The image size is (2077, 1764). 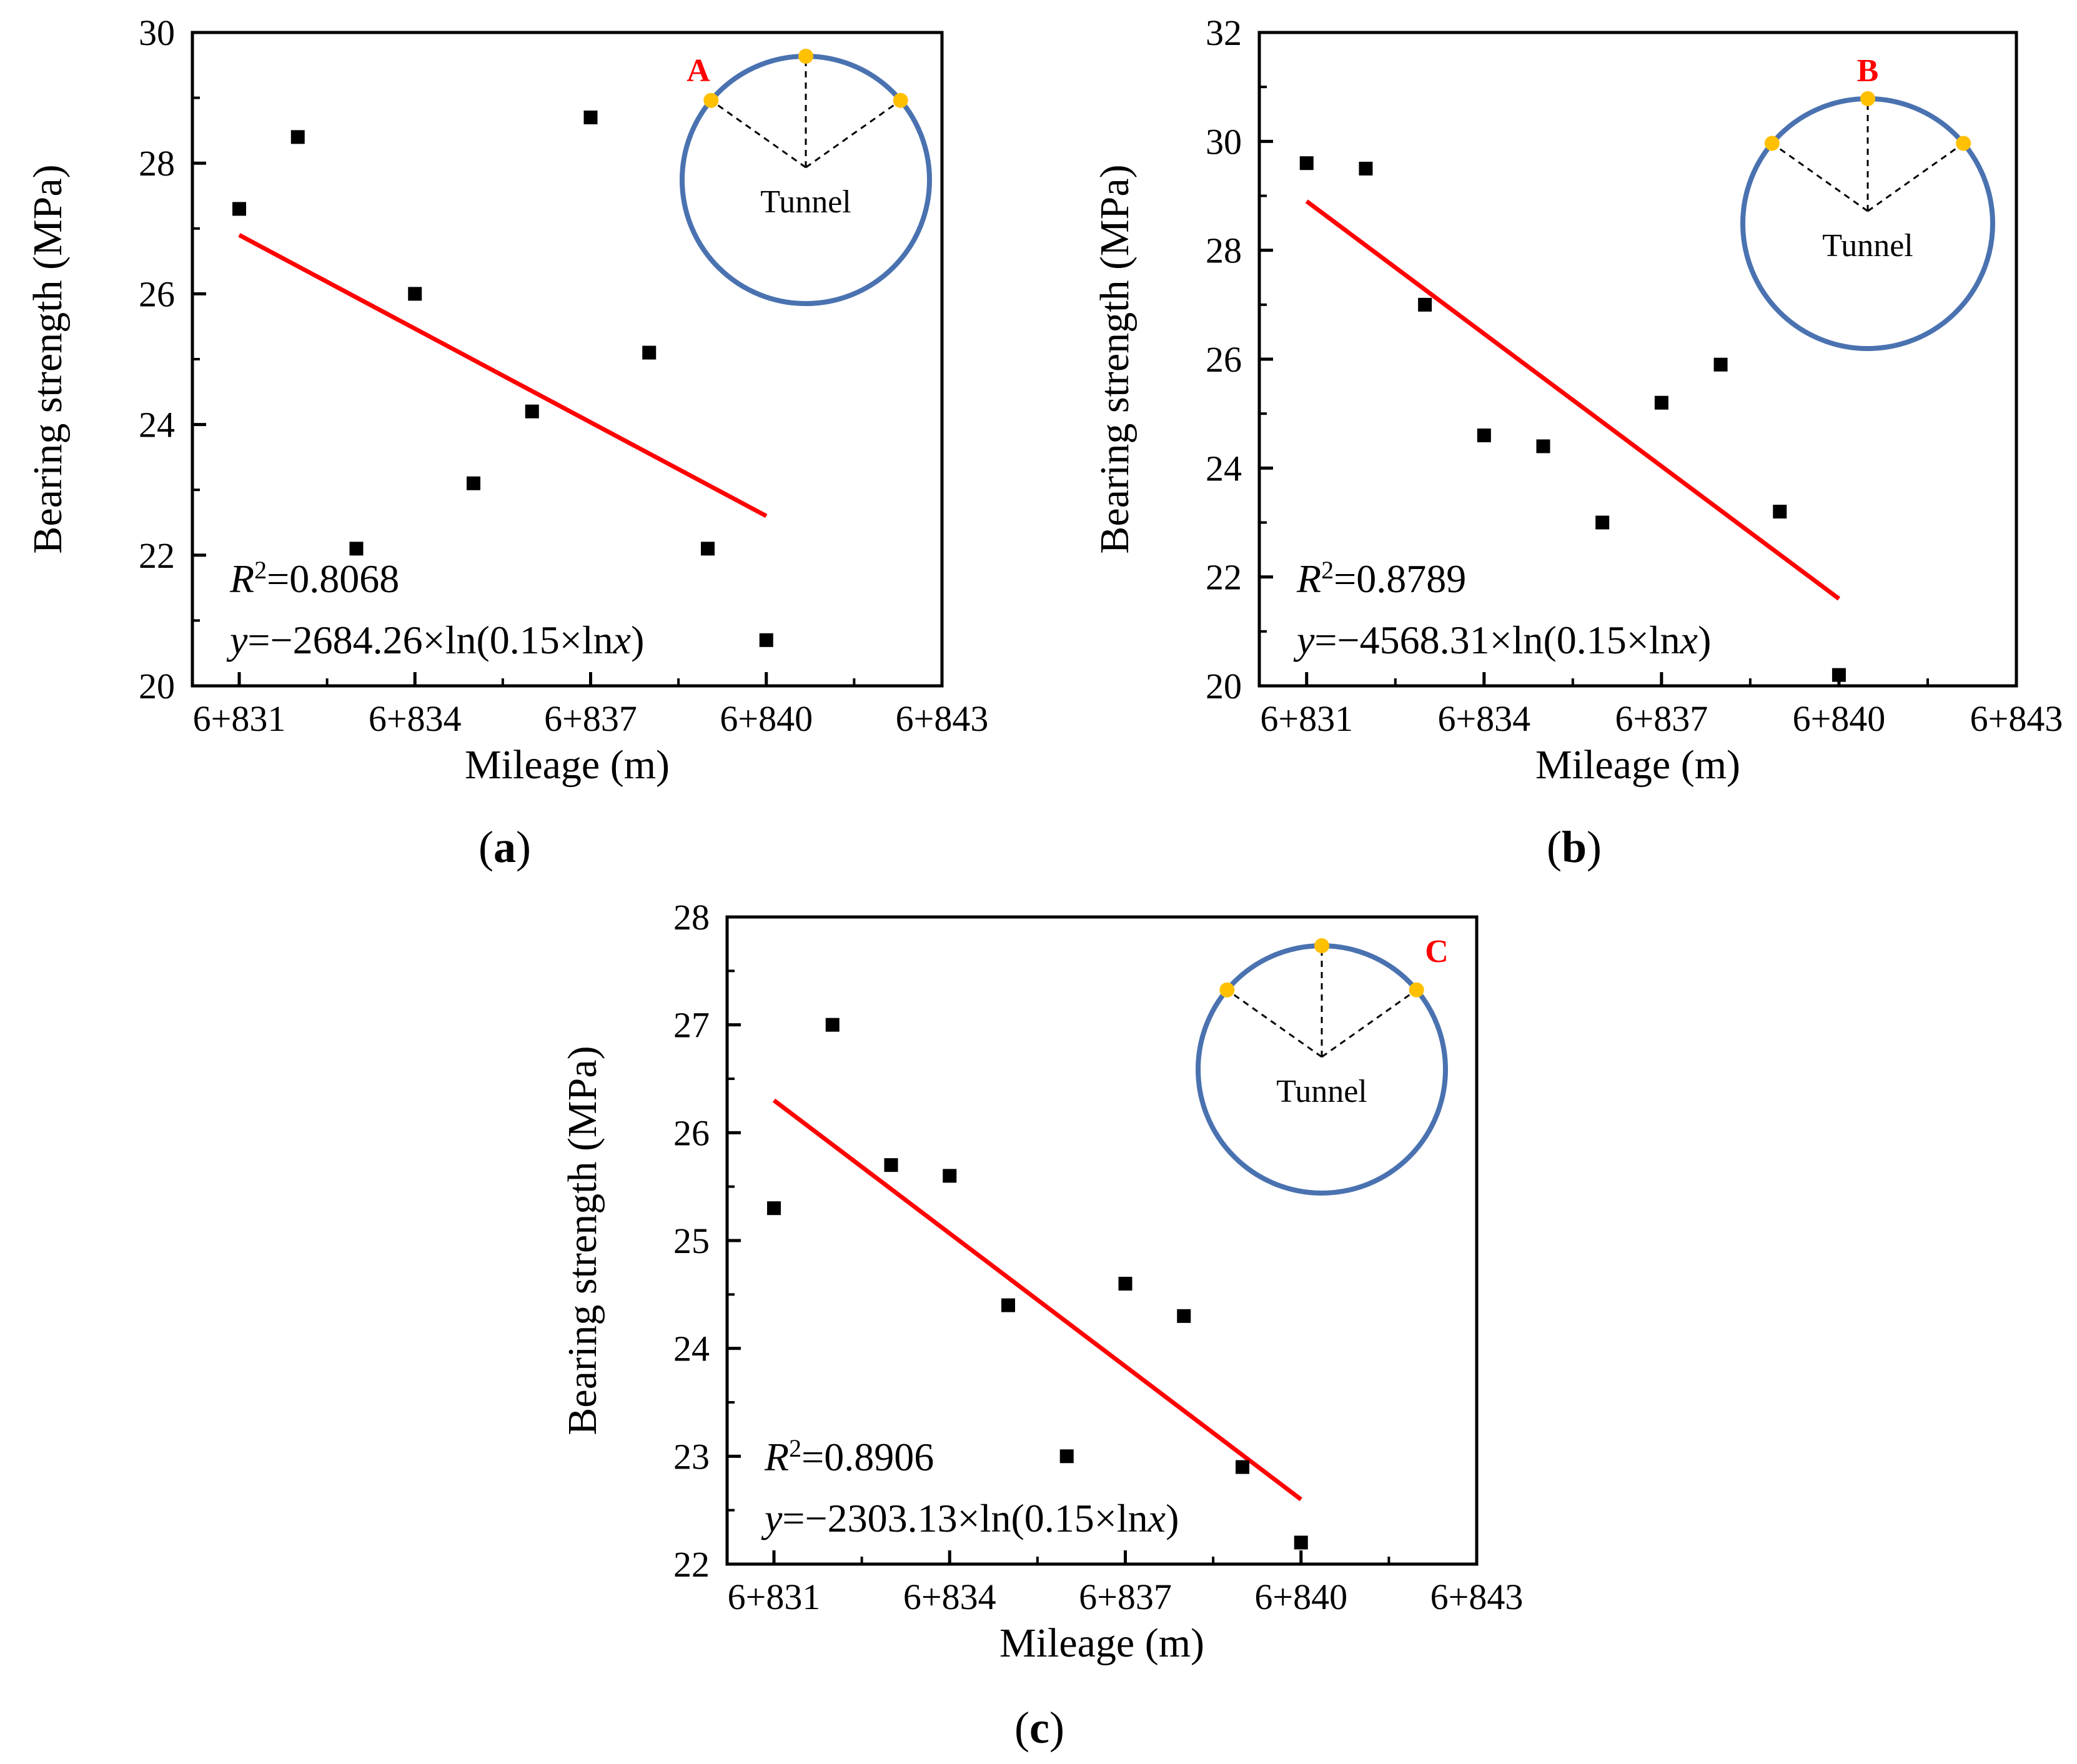 I want to click on r-squared-label: R2=0.8789, so click(x=1381, y=579).